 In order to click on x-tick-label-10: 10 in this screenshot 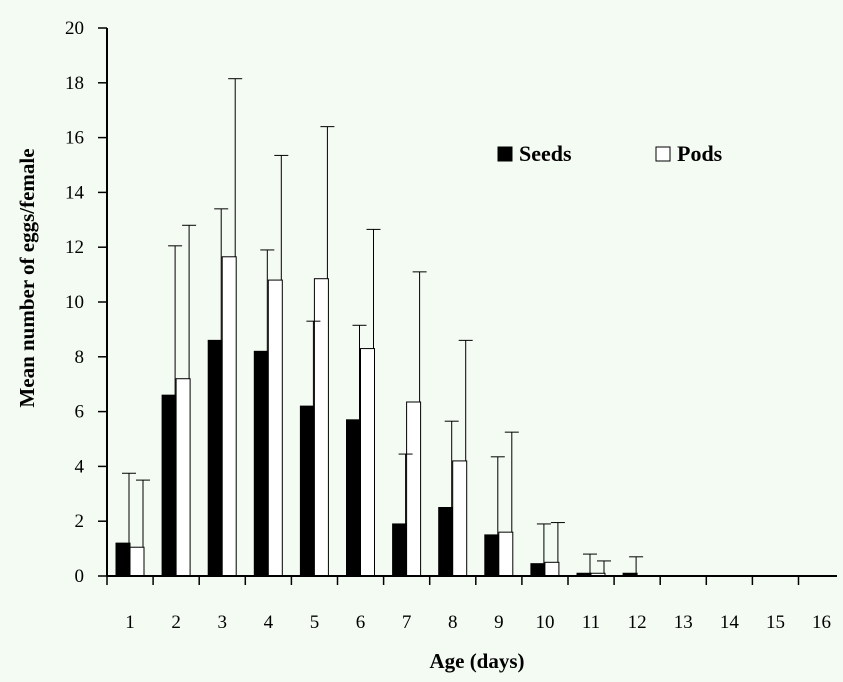, I will do `click(544, 622)`.